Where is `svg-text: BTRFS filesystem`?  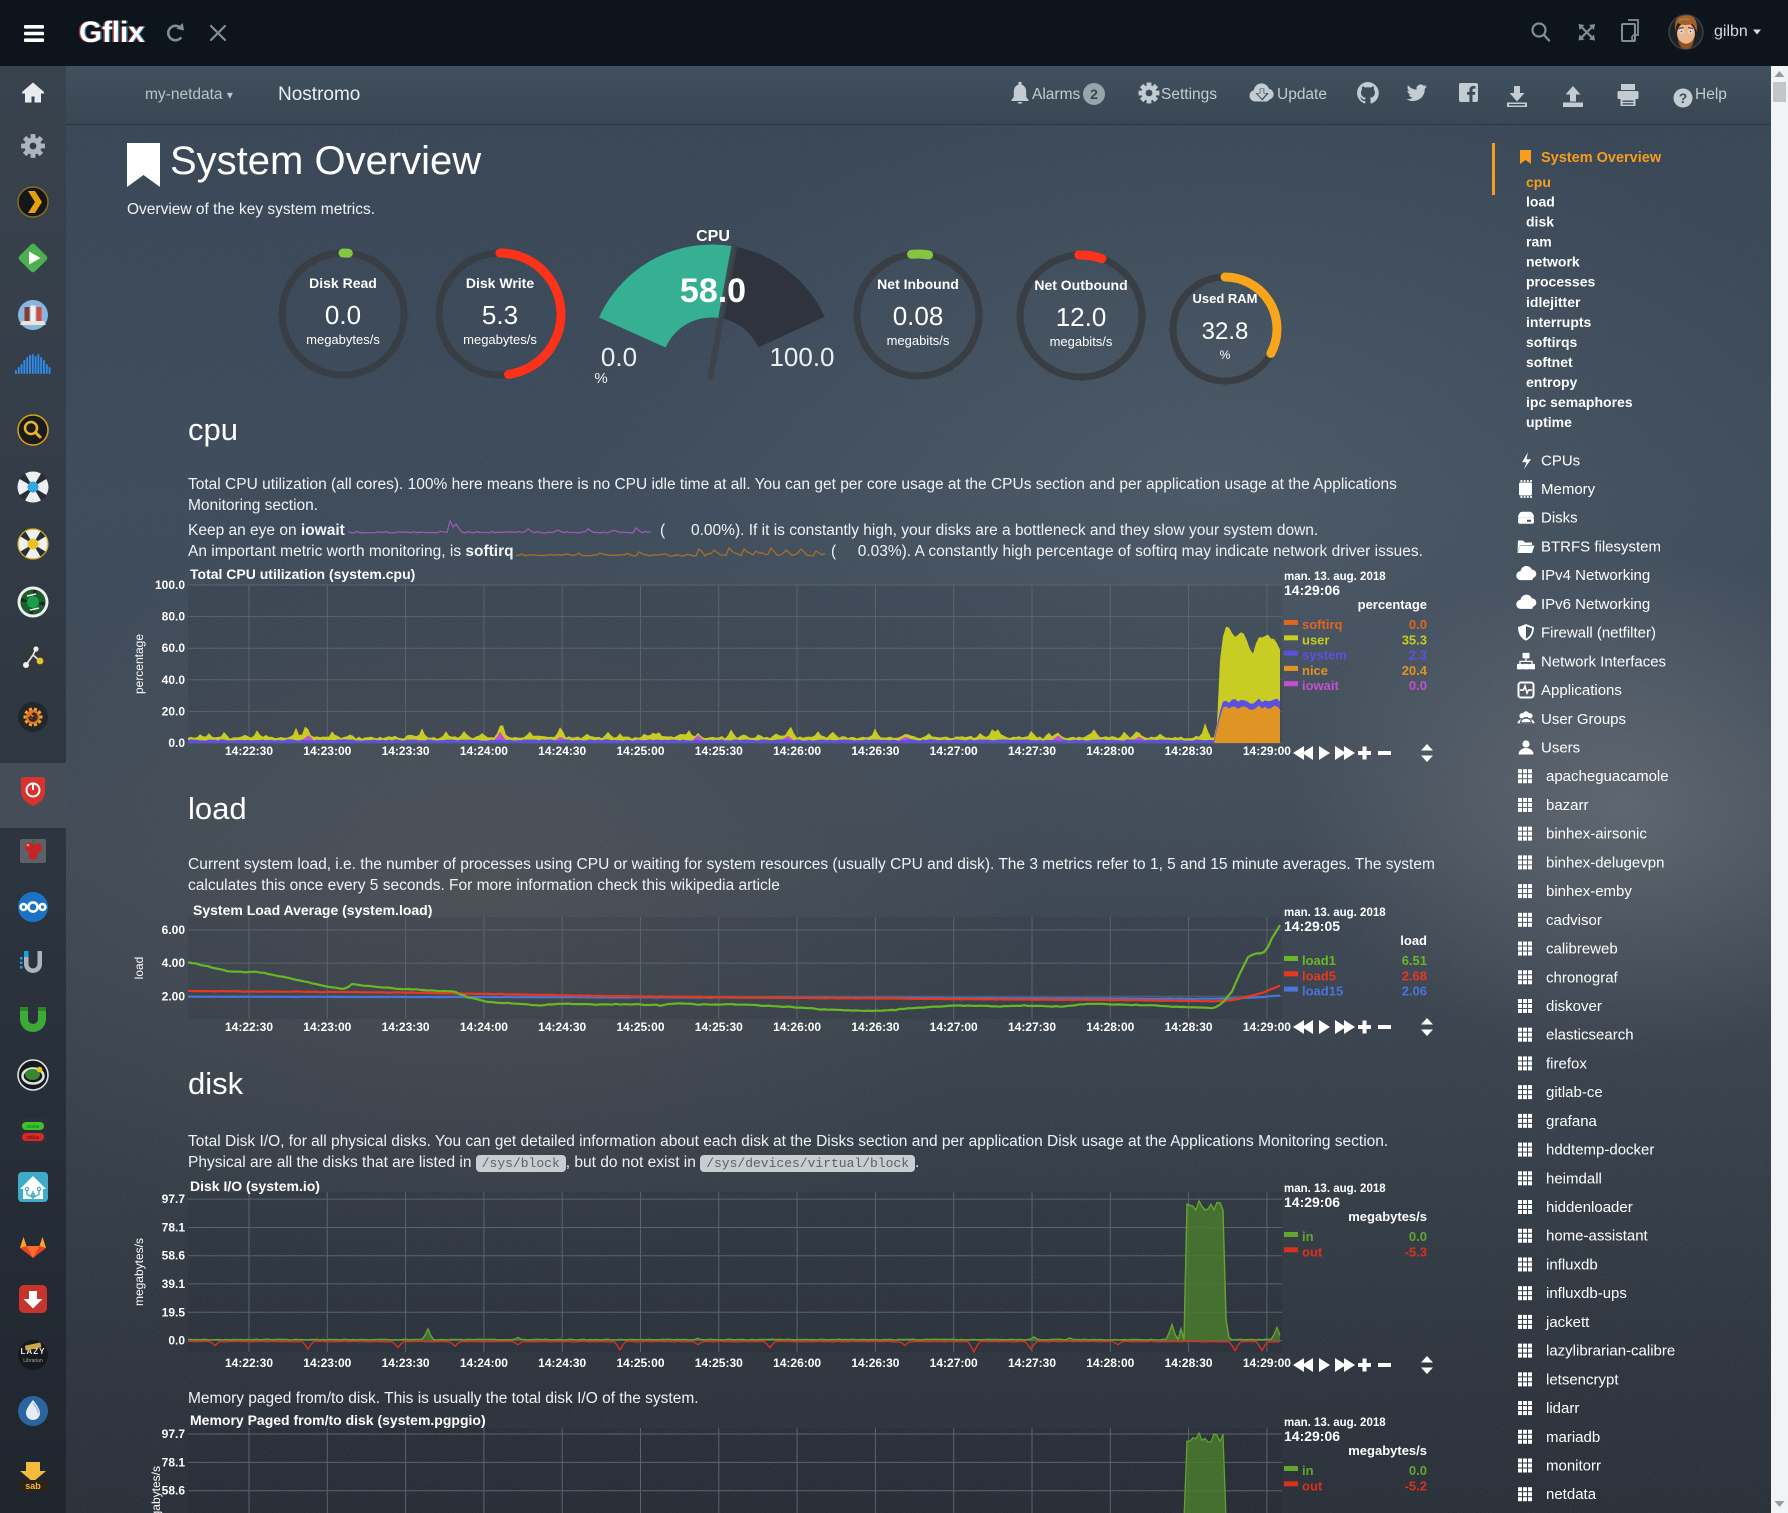
svg-text: BTRFS filesystem is located at coordinates (1601, 547).